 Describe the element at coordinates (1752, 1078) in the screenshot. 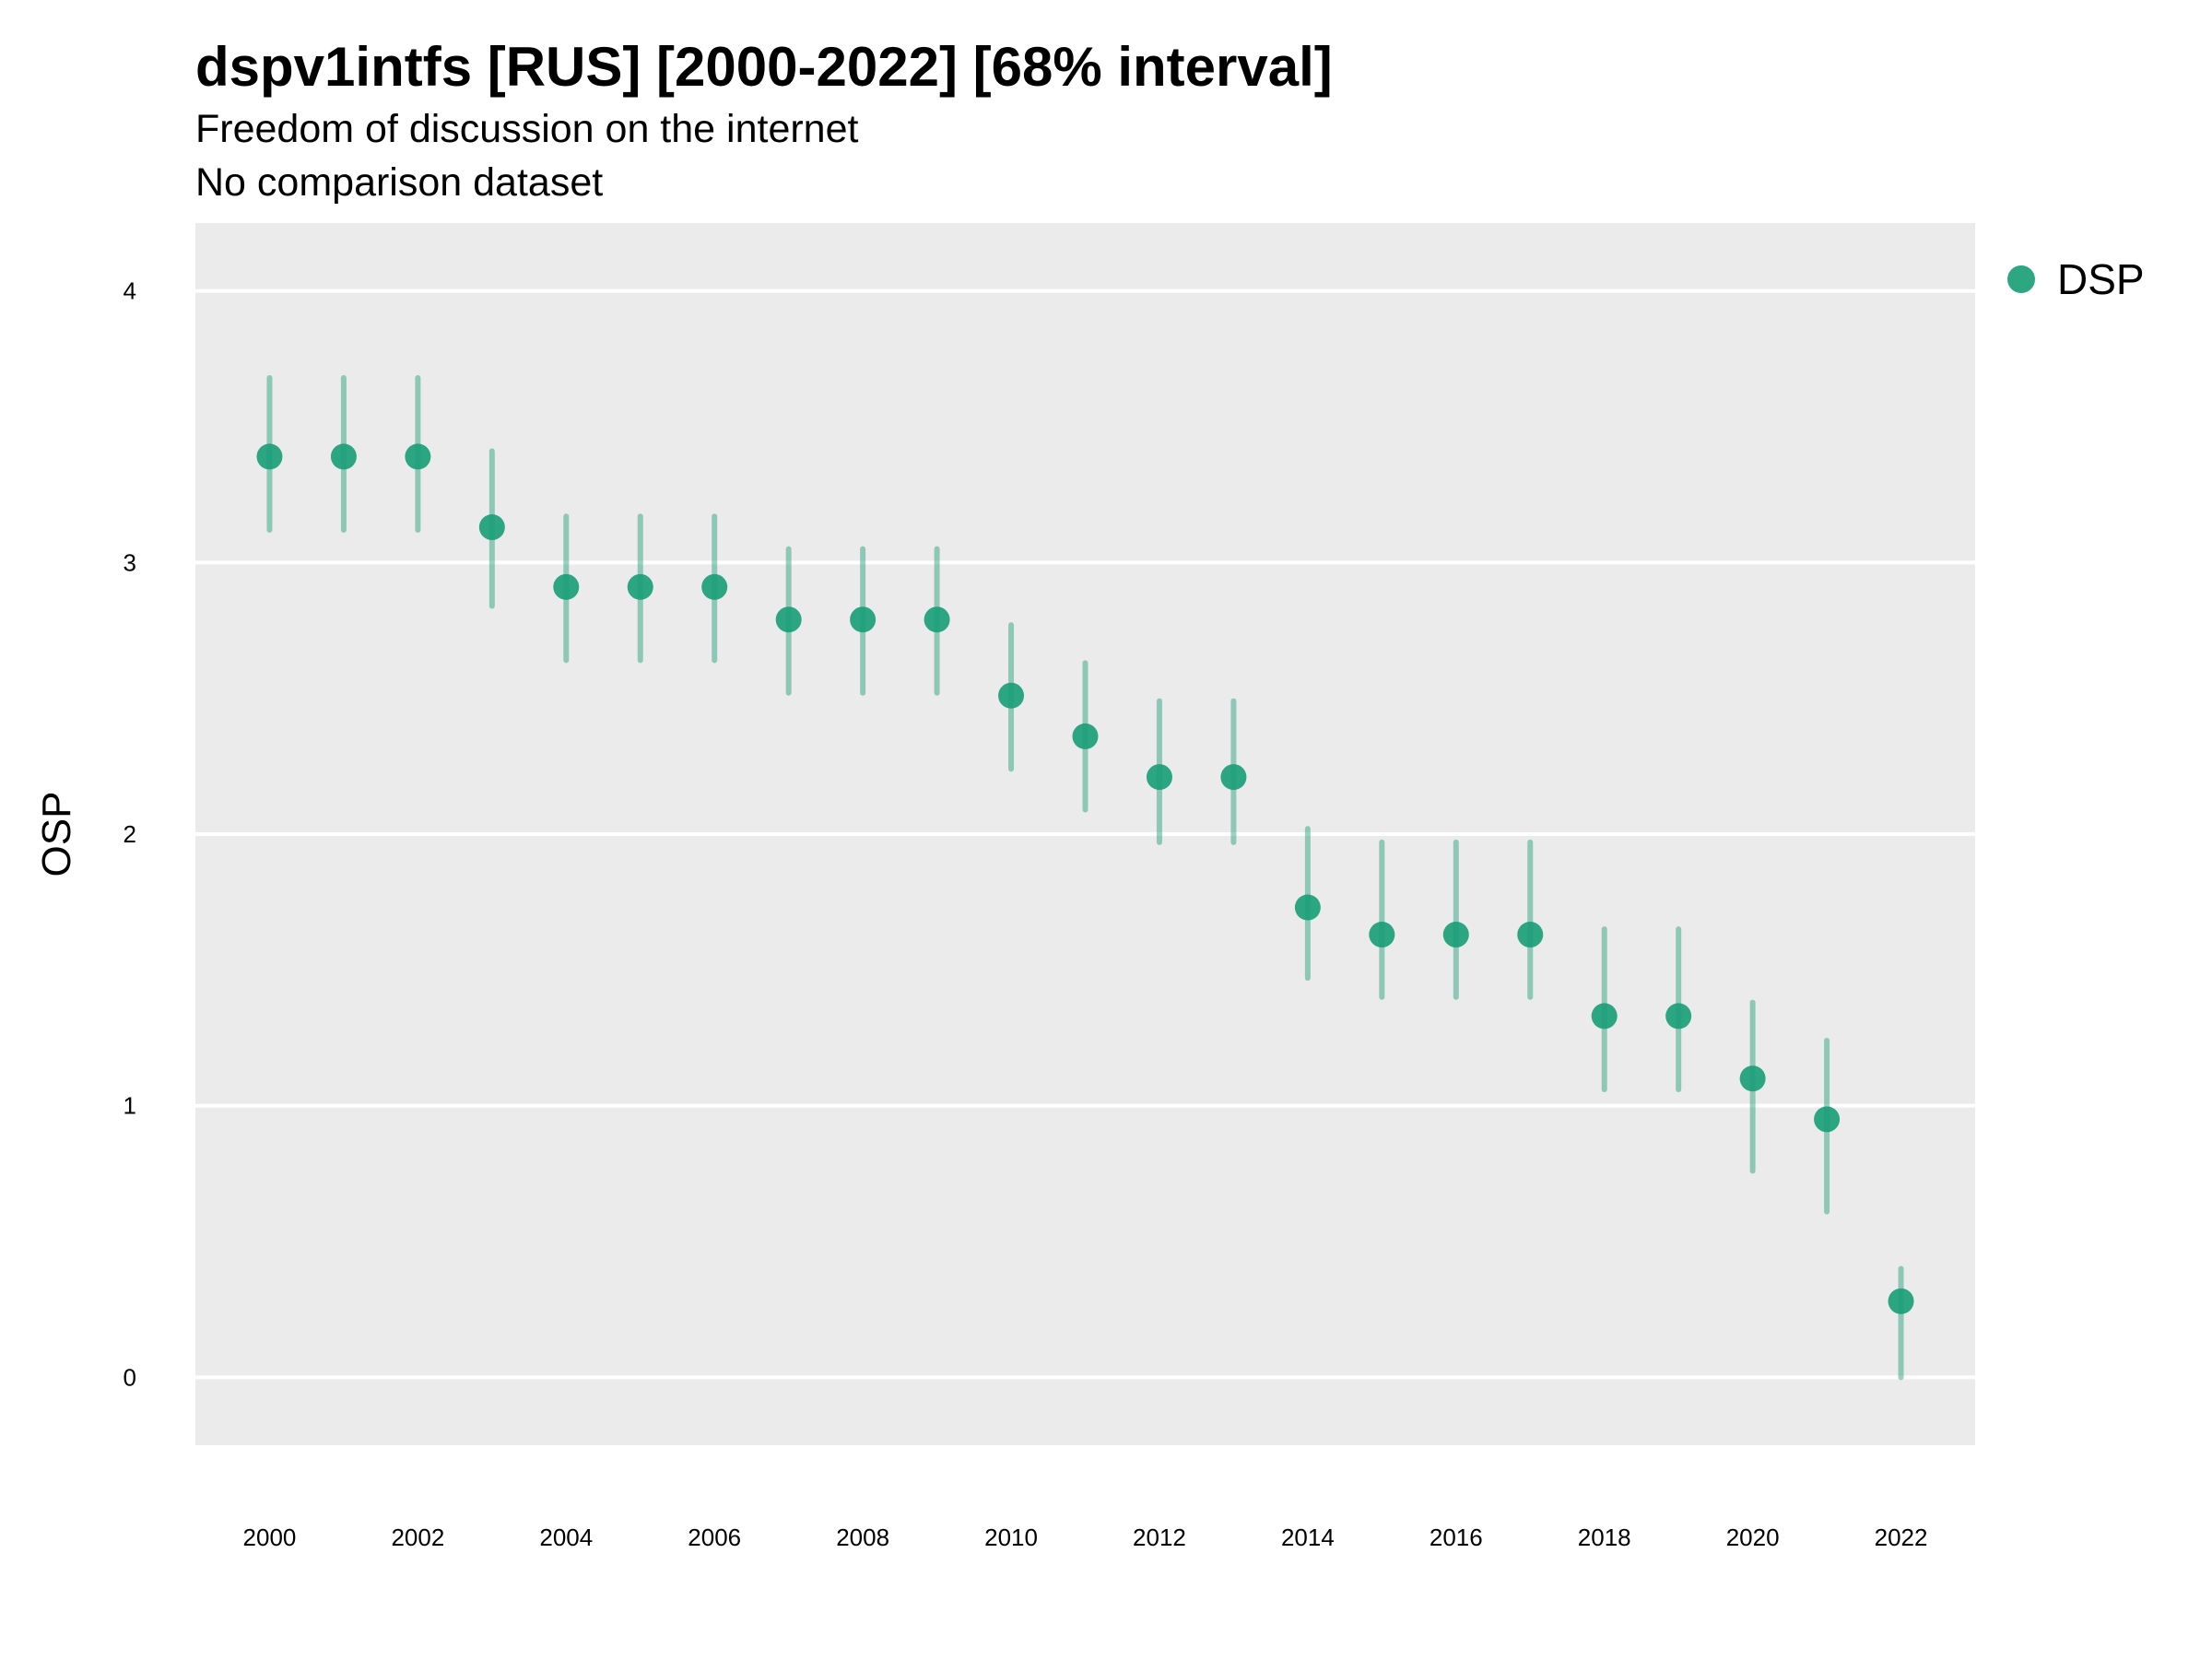

I see `data-point-2020` at that location.